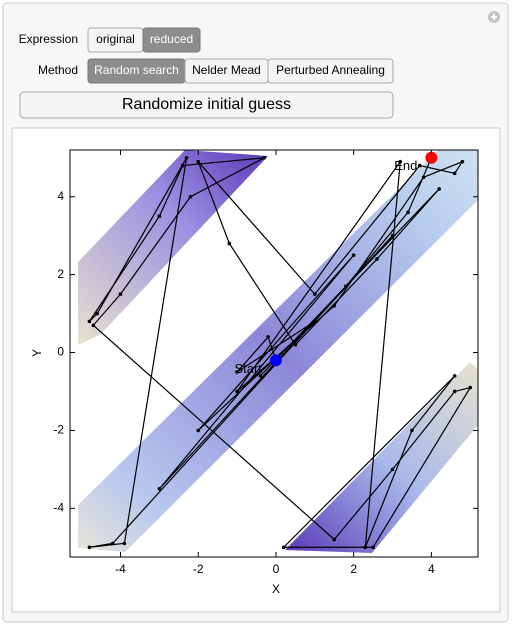 The height and width of the screenshot is (633, 512). I want to click on x-tick-label: 4, so click(431, 569).